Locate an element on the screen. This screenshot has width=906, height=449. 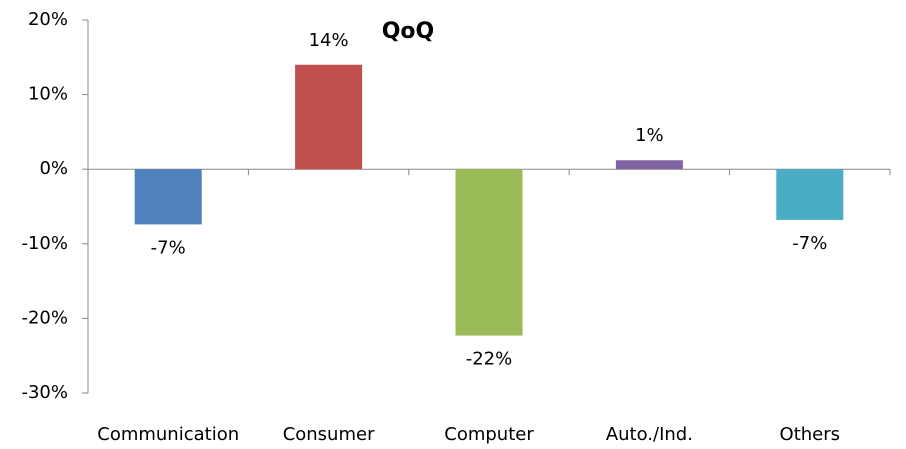
x-tick-label: Consumer is located at coordinates (329, 434).